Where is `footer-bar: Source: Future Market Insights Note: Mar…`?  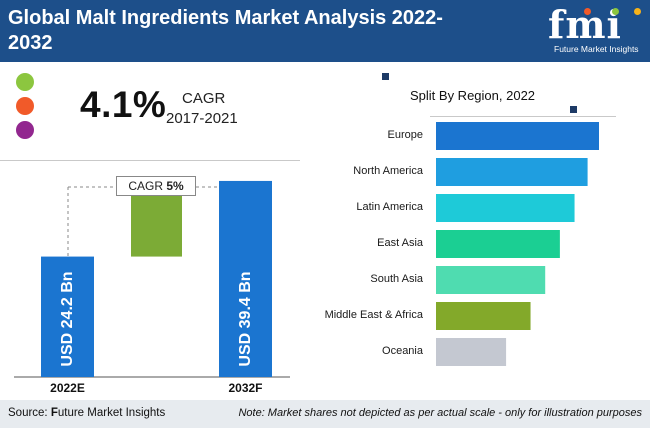 footer-bar: Source: Future Market Insights Note: Mar… is located at coordinates (325, 414).